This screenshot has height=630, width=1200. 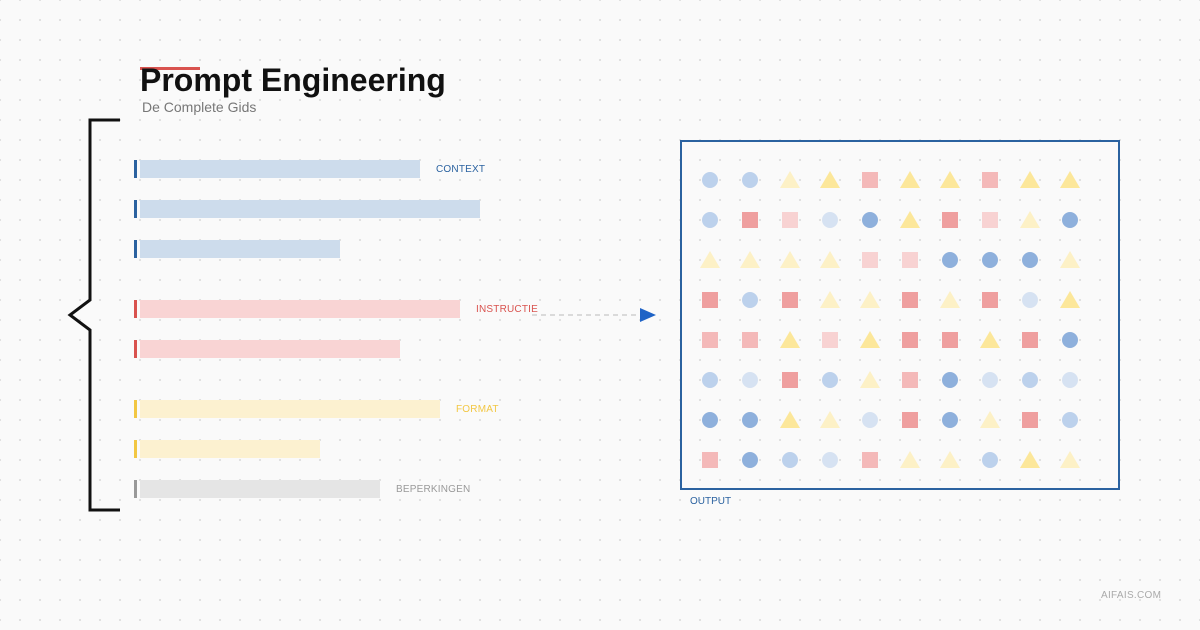 What do you see at coordinates (93, 315) in the screenshot?
I see `prompt-brace` at bounding box center [93, 315].